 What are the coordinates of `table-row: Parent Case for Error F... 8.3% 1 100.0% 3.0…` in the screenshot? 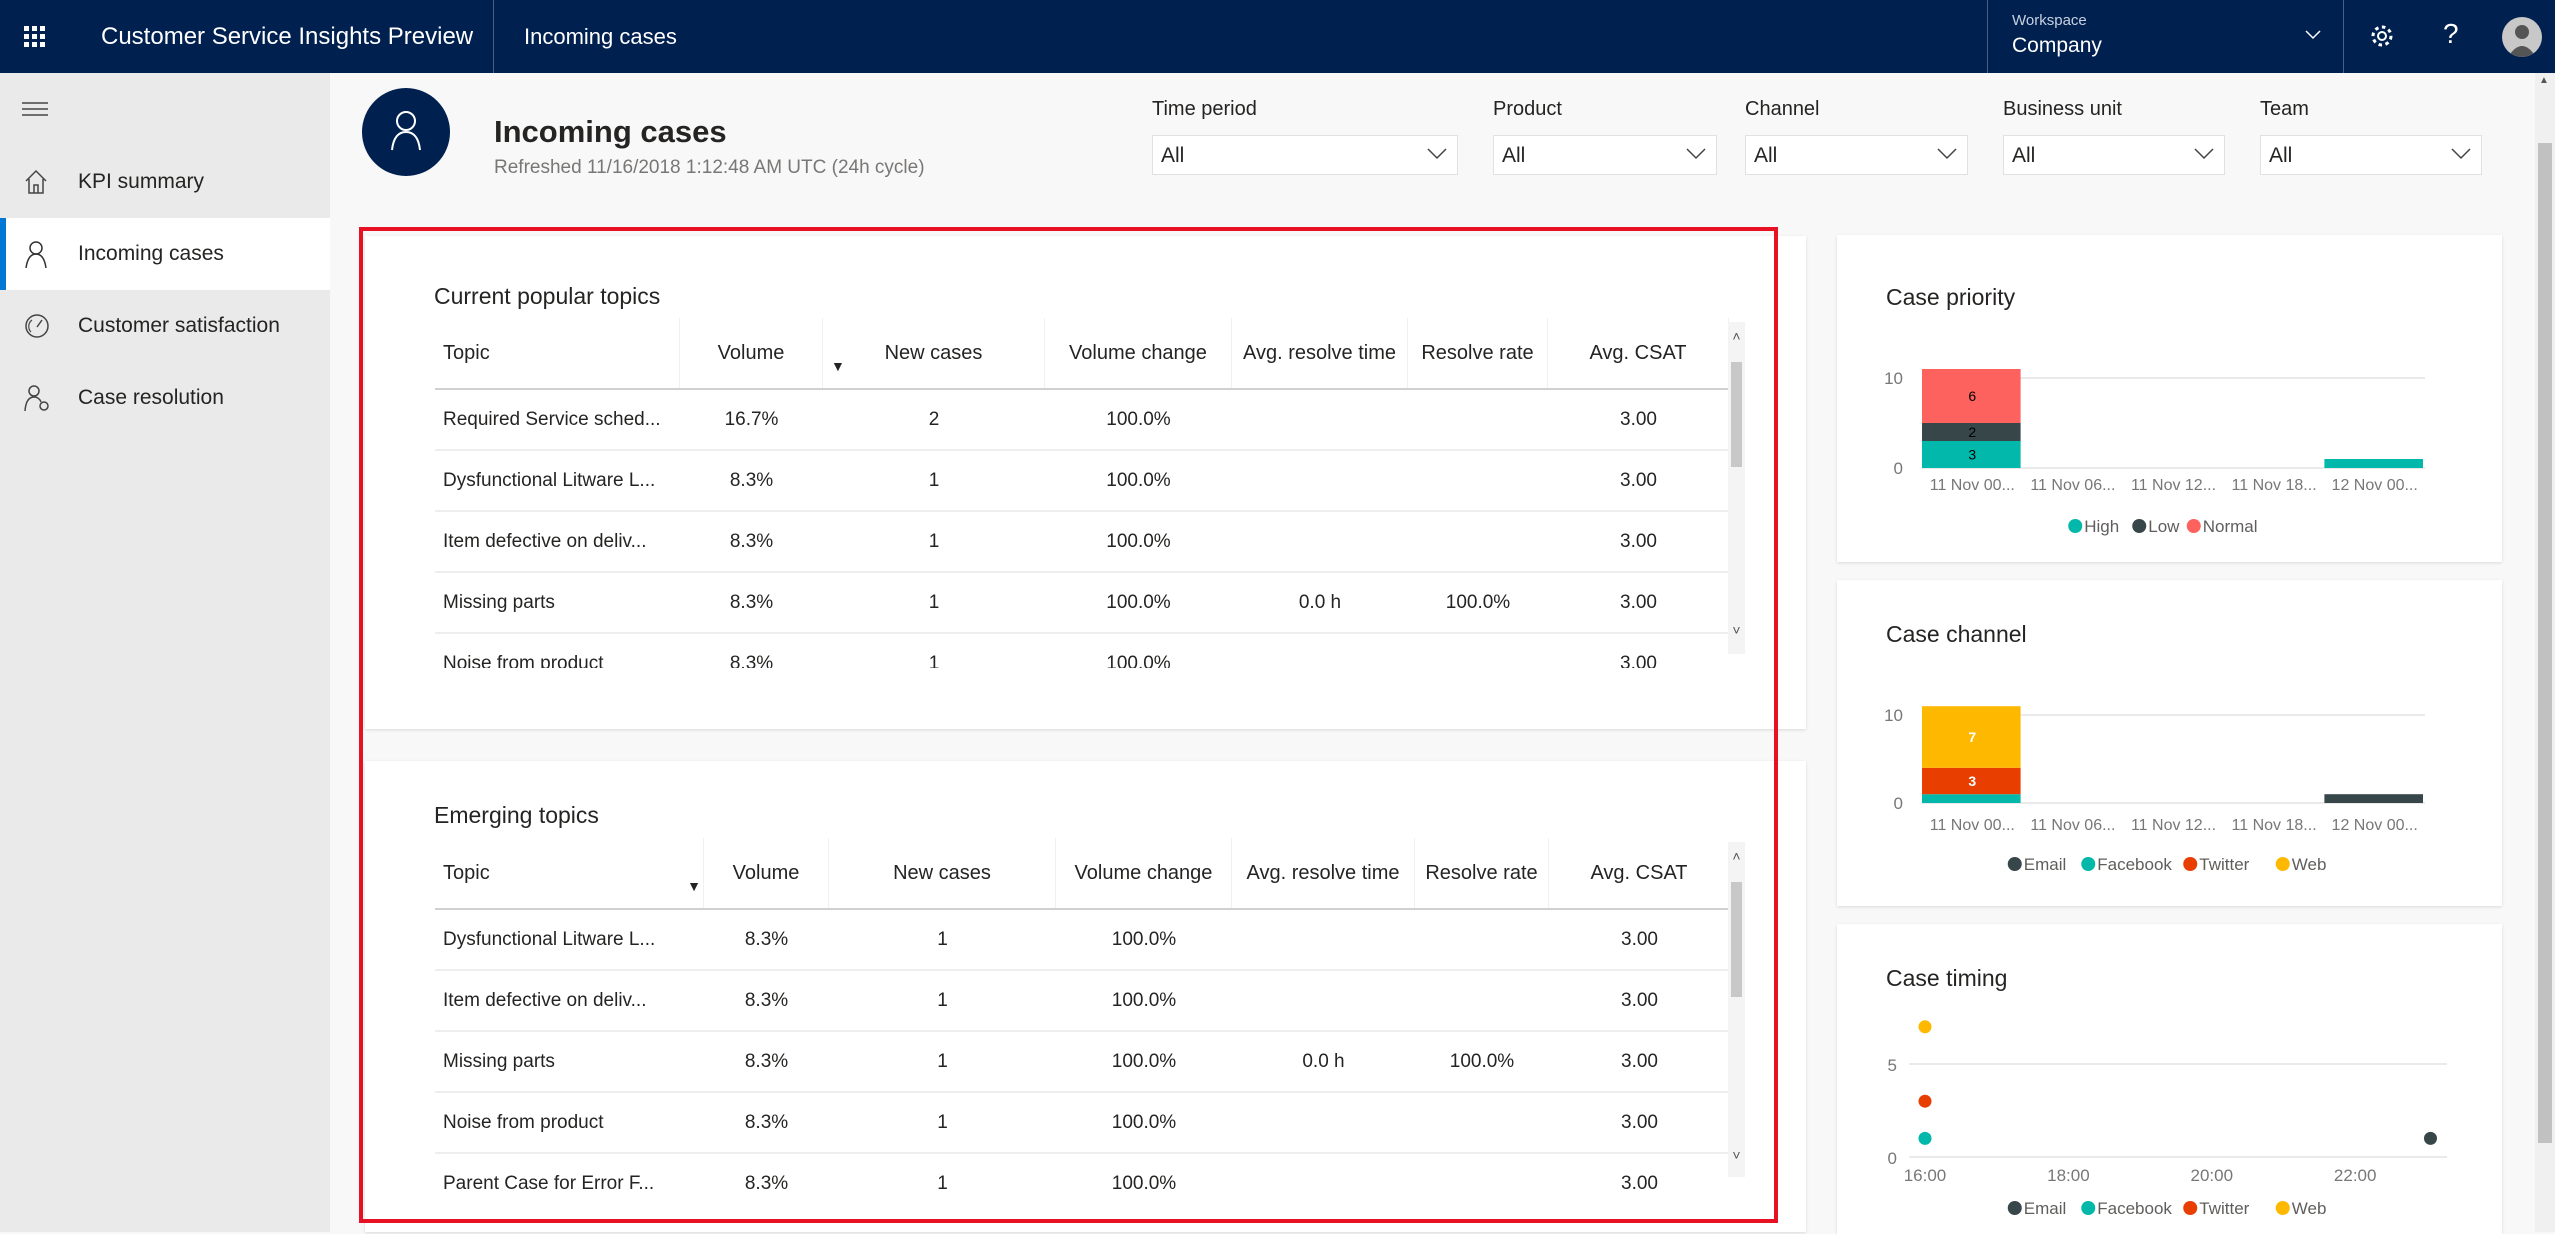 It's located at (1082, 1172).